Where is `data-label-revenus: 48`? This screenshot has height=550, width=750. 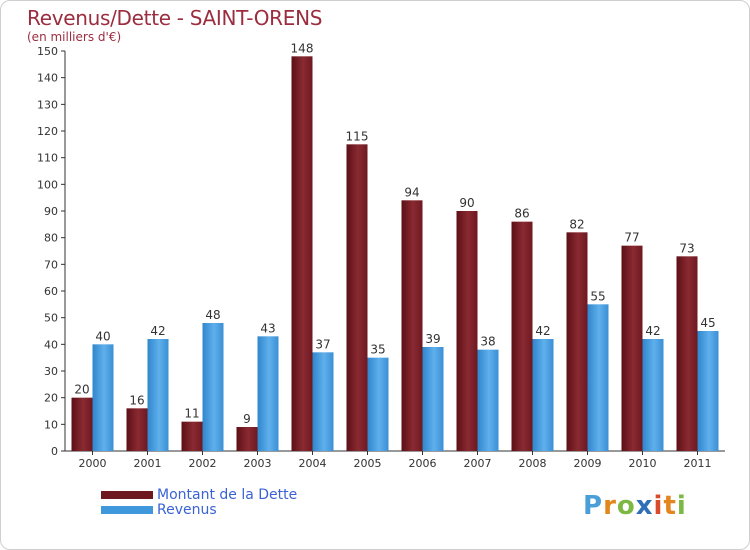 data-label-revenus: 48 is located at coordinates (212, 315).